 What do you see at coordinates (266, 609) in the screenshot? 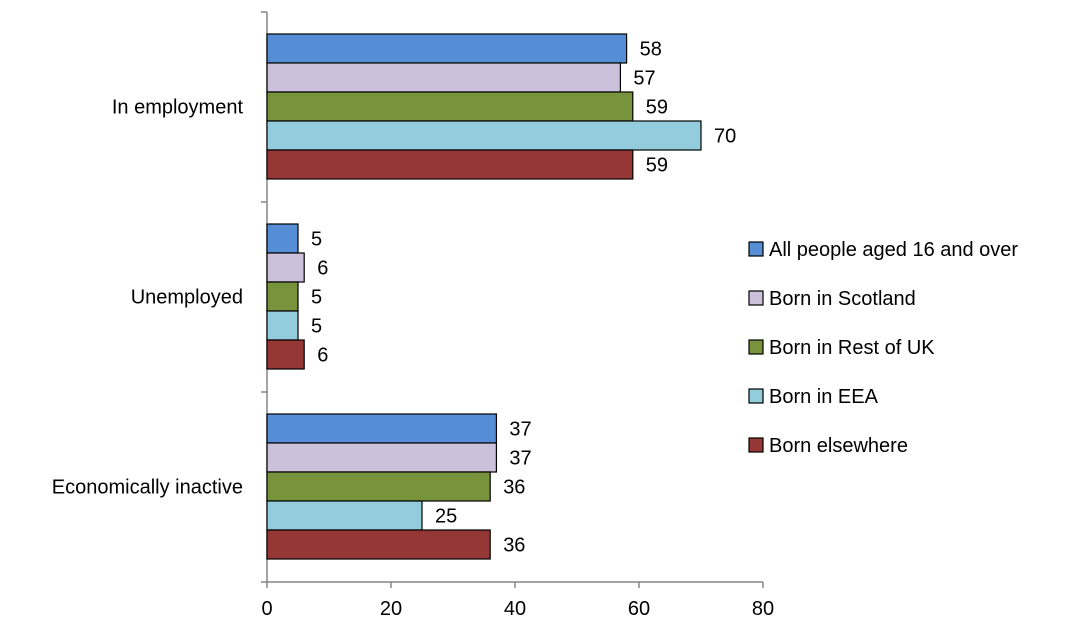
I see `x-tick-label: 0` at bounding box center [266, 609].